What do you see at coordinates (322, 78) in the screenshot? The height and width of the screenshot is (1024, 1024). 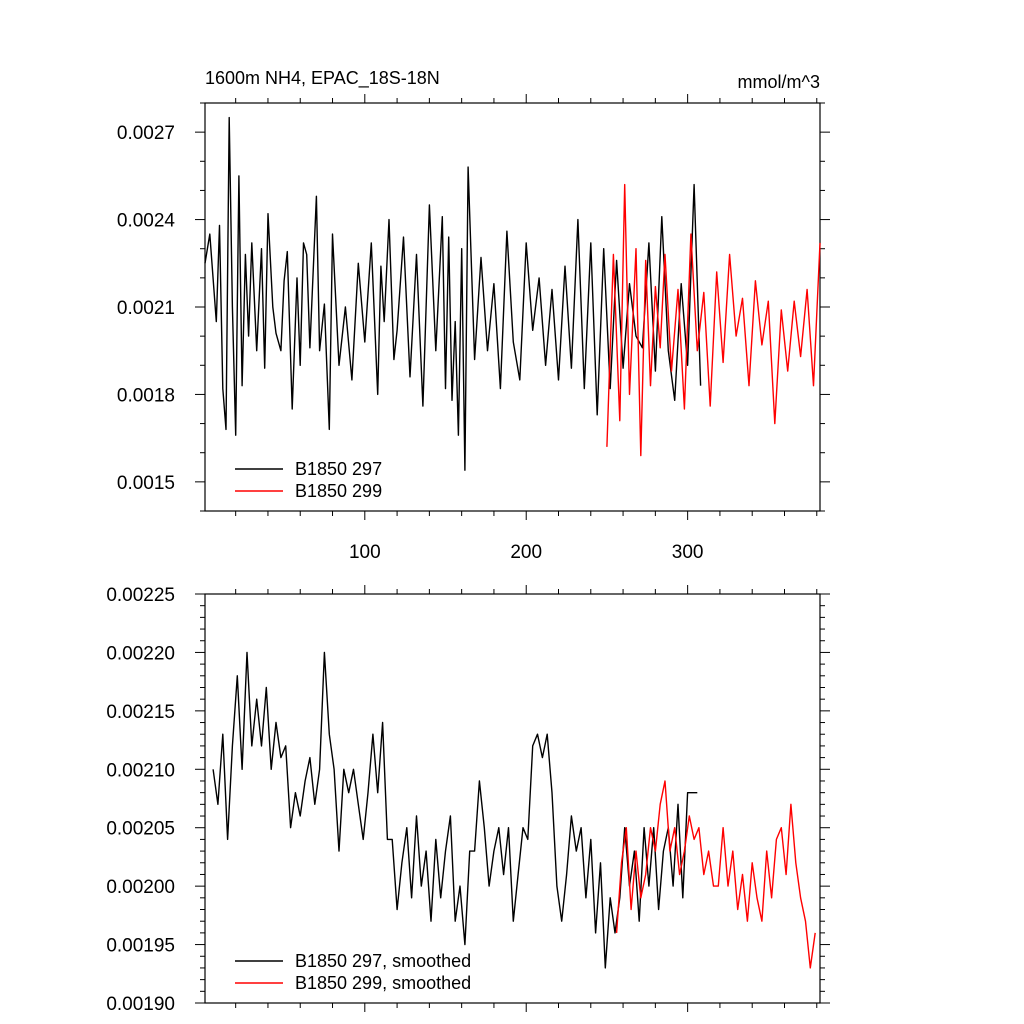 I see `top-chart-title: 1600m NH4, EPAC_18S-18N` at bounding box center [322, 78].